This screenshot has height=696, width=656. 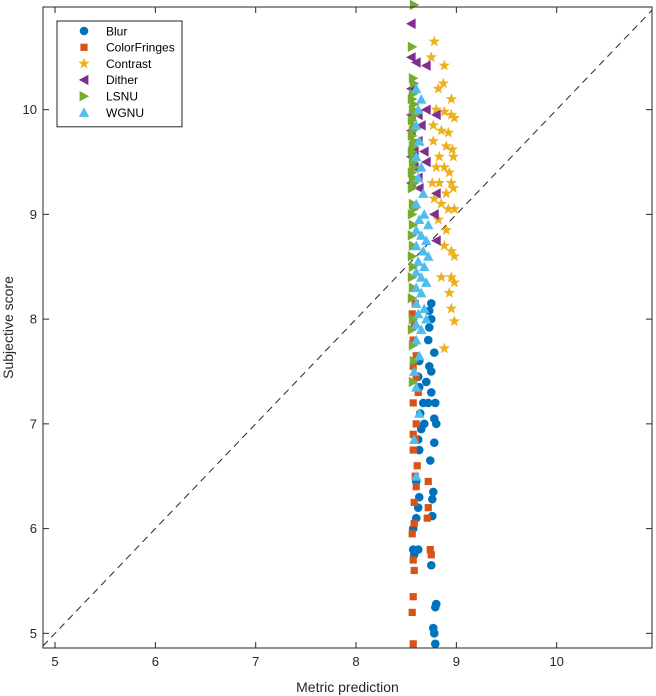 I want to click on legend-box, so click(x=119, y=74).